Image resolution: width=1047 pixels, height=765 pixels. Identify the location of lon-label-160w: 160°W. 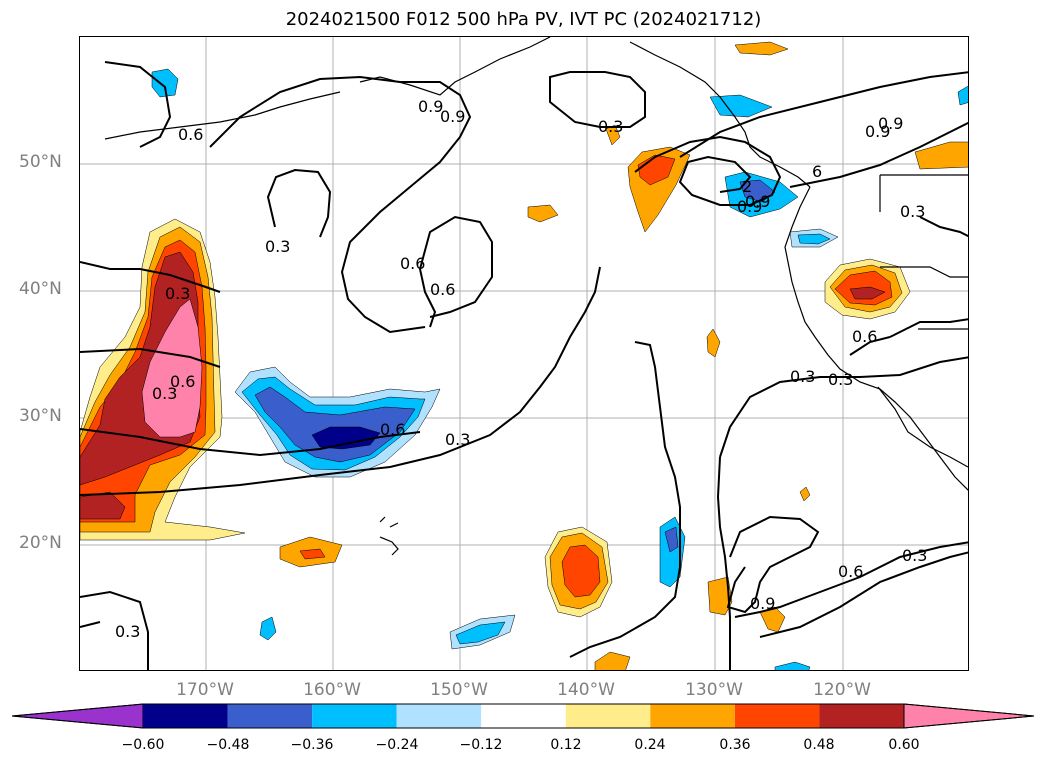
(332, 690).